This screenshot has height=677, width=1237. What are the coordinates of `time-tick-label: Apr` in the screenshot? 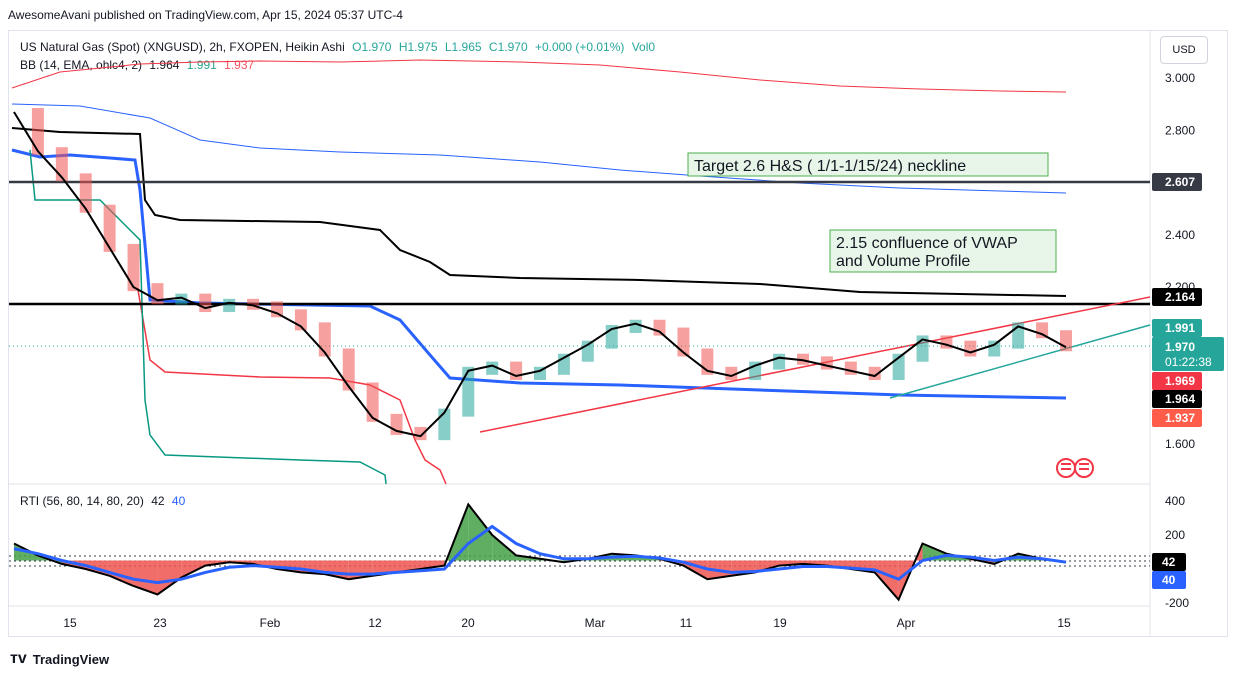 It's located at (906, 623).